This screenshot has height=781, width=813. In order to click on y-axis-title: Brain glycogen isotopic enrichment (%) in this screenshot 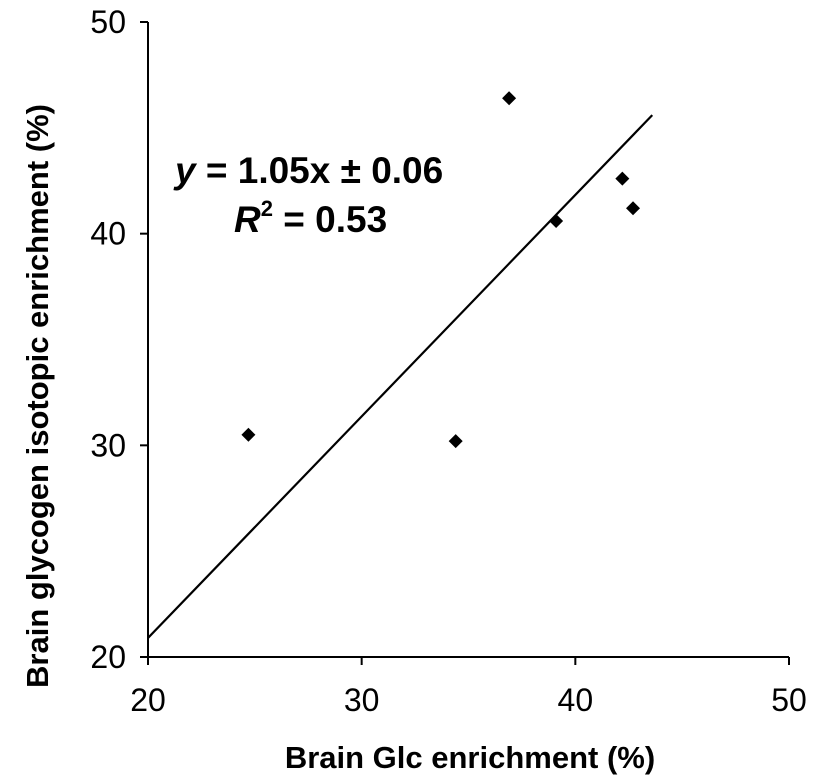, I will do `click(37, 396)`.